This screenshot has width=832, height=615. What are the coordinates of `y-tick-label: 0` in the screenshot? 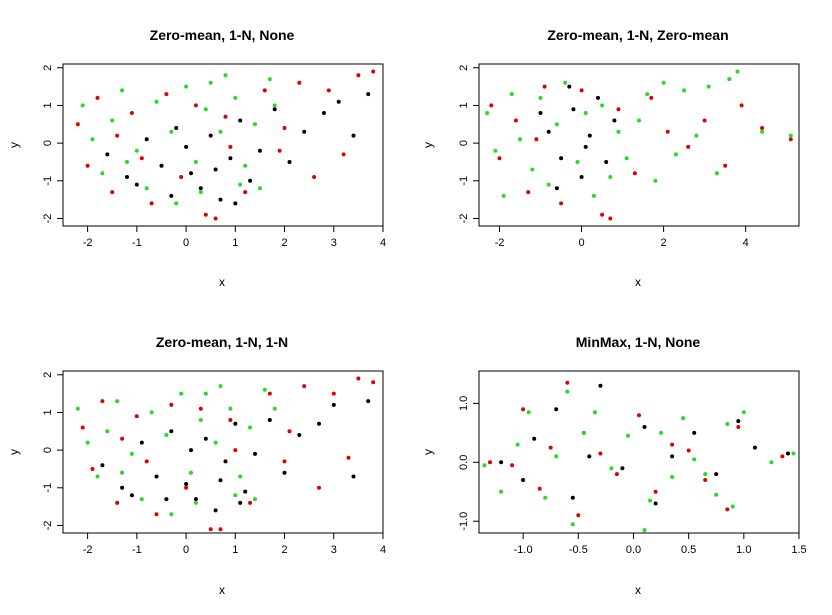 It's located at (48, 450).